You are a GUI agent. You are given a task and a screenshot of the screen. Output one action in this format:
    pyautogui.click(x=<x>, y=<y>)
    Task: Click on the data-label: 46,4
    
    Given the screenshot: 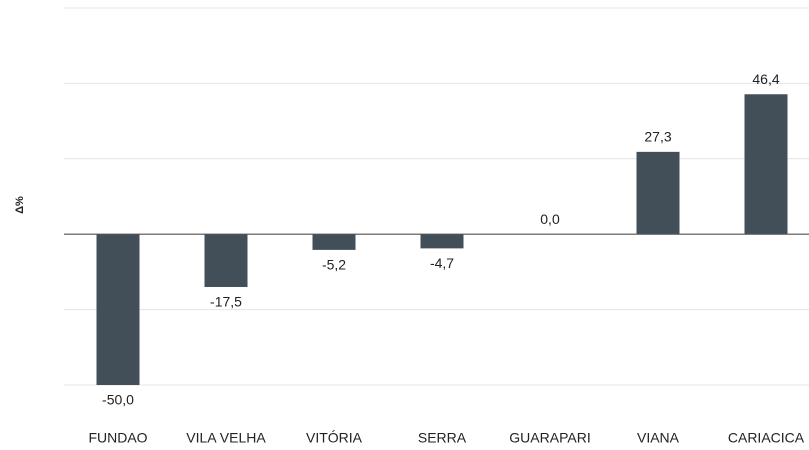 What is the action you would take?
    pyautogui.click(x=765, y=79)
    